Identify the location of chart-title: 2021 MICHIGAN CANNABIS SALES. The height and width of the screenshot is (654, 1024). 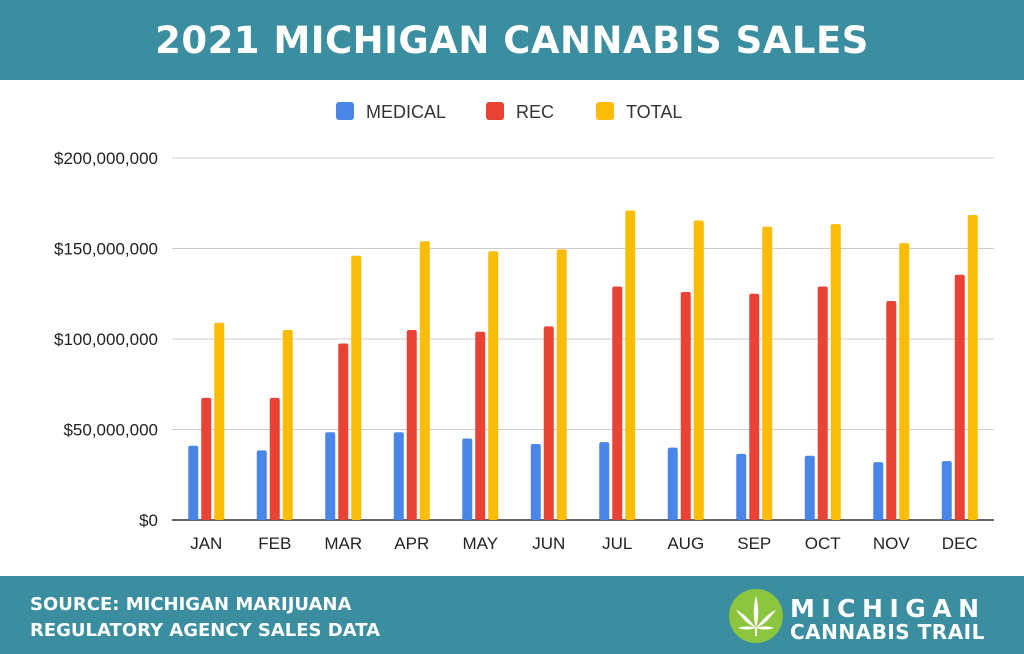
(512, 40).